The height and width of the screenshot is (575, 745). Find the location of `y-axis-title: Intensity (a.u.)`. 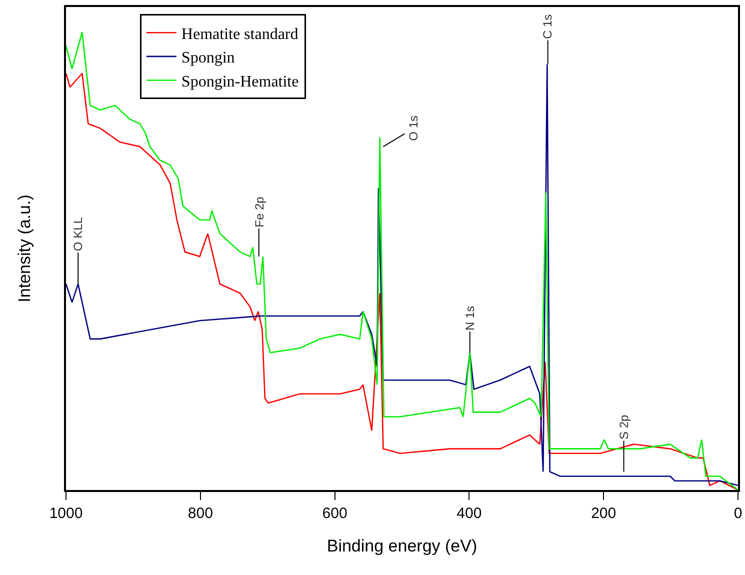

y-axis-title: Intensity (a.u.) is located at coordinates (24, 248).